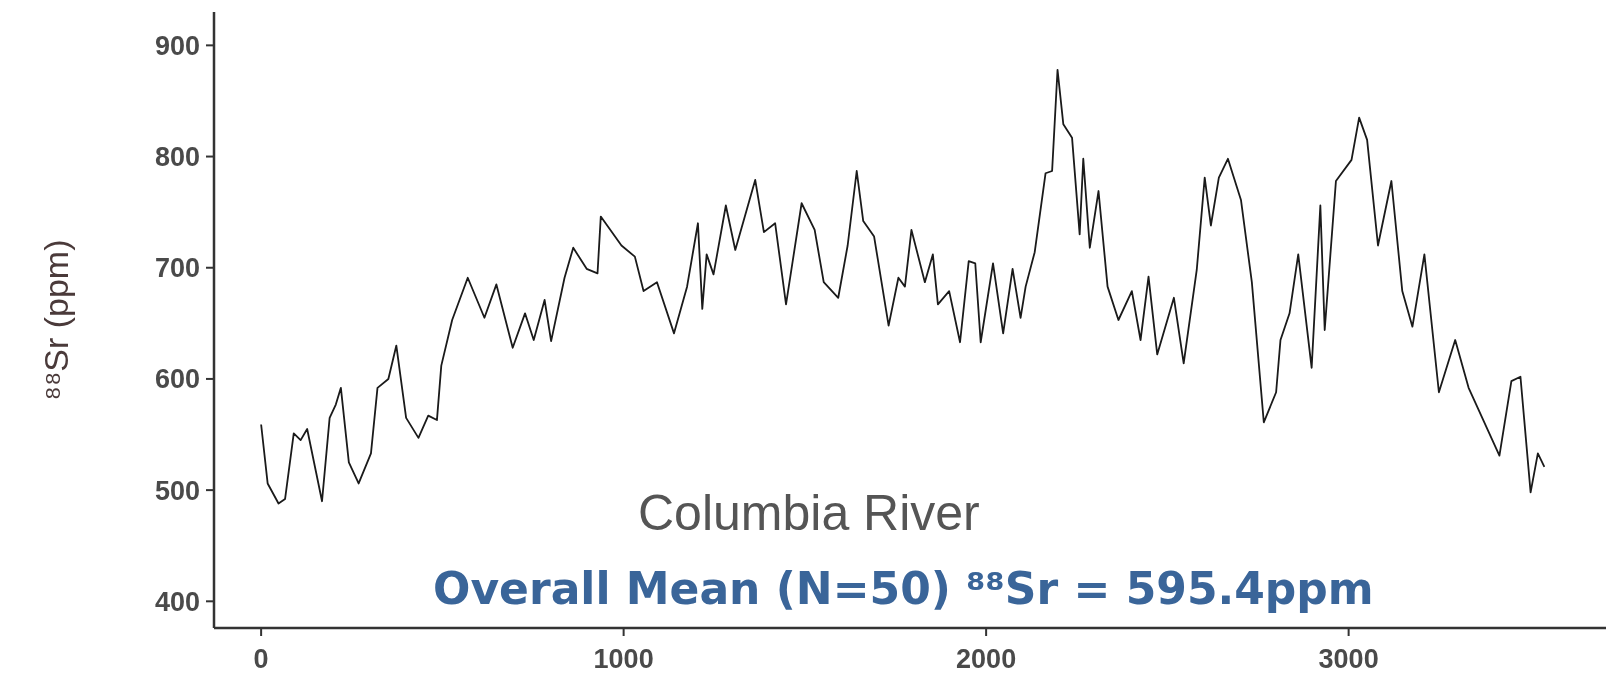 This screenshot has width=1614, height=692. What do you see at coordinates (1348, 659) in the screenshot?
I see `x-tick-label: 3000` at bounding box center [1348, 659].